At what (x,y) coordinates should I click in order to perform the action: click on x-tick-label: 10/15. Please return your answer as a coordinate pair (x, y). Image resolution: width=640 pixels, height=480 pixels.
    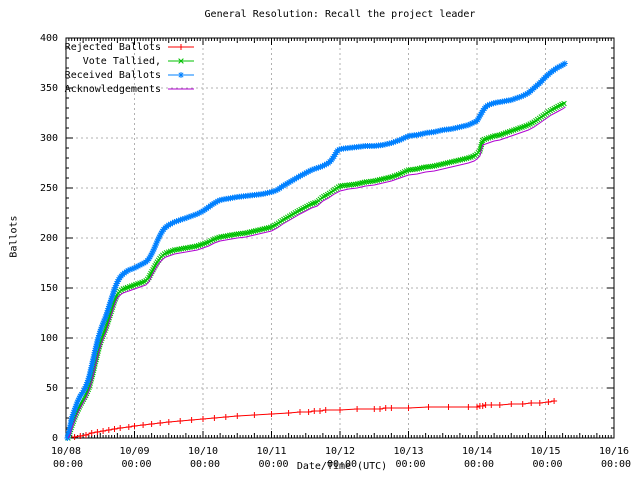
    Looking at the image, I should click on (545, 451).